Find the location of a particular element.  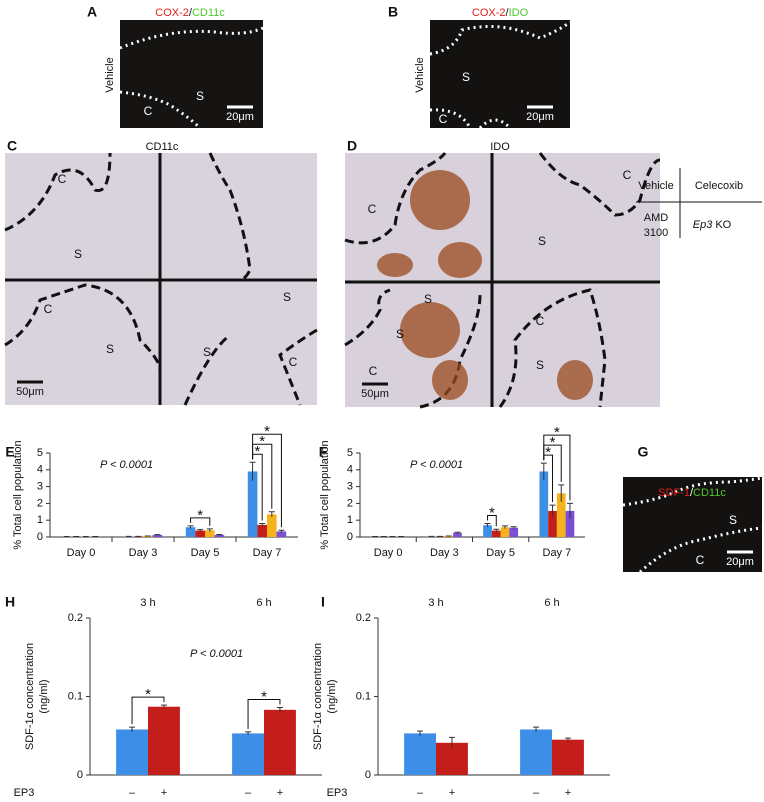

x-tick-label: Day 0 is located at coordinates (81, 553).